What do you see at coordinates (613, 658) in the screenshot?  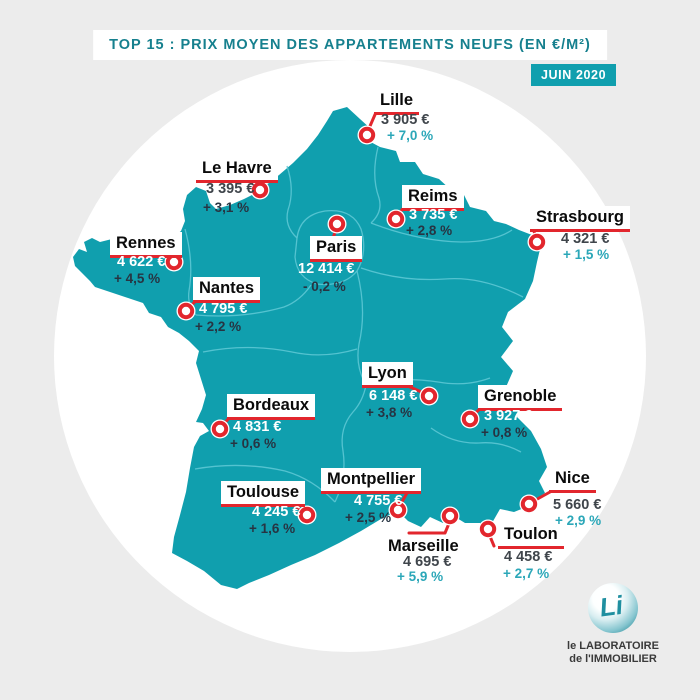 I see `logo-text-line2: de l'IMMOBILIER` at bounding box center [613, 658].